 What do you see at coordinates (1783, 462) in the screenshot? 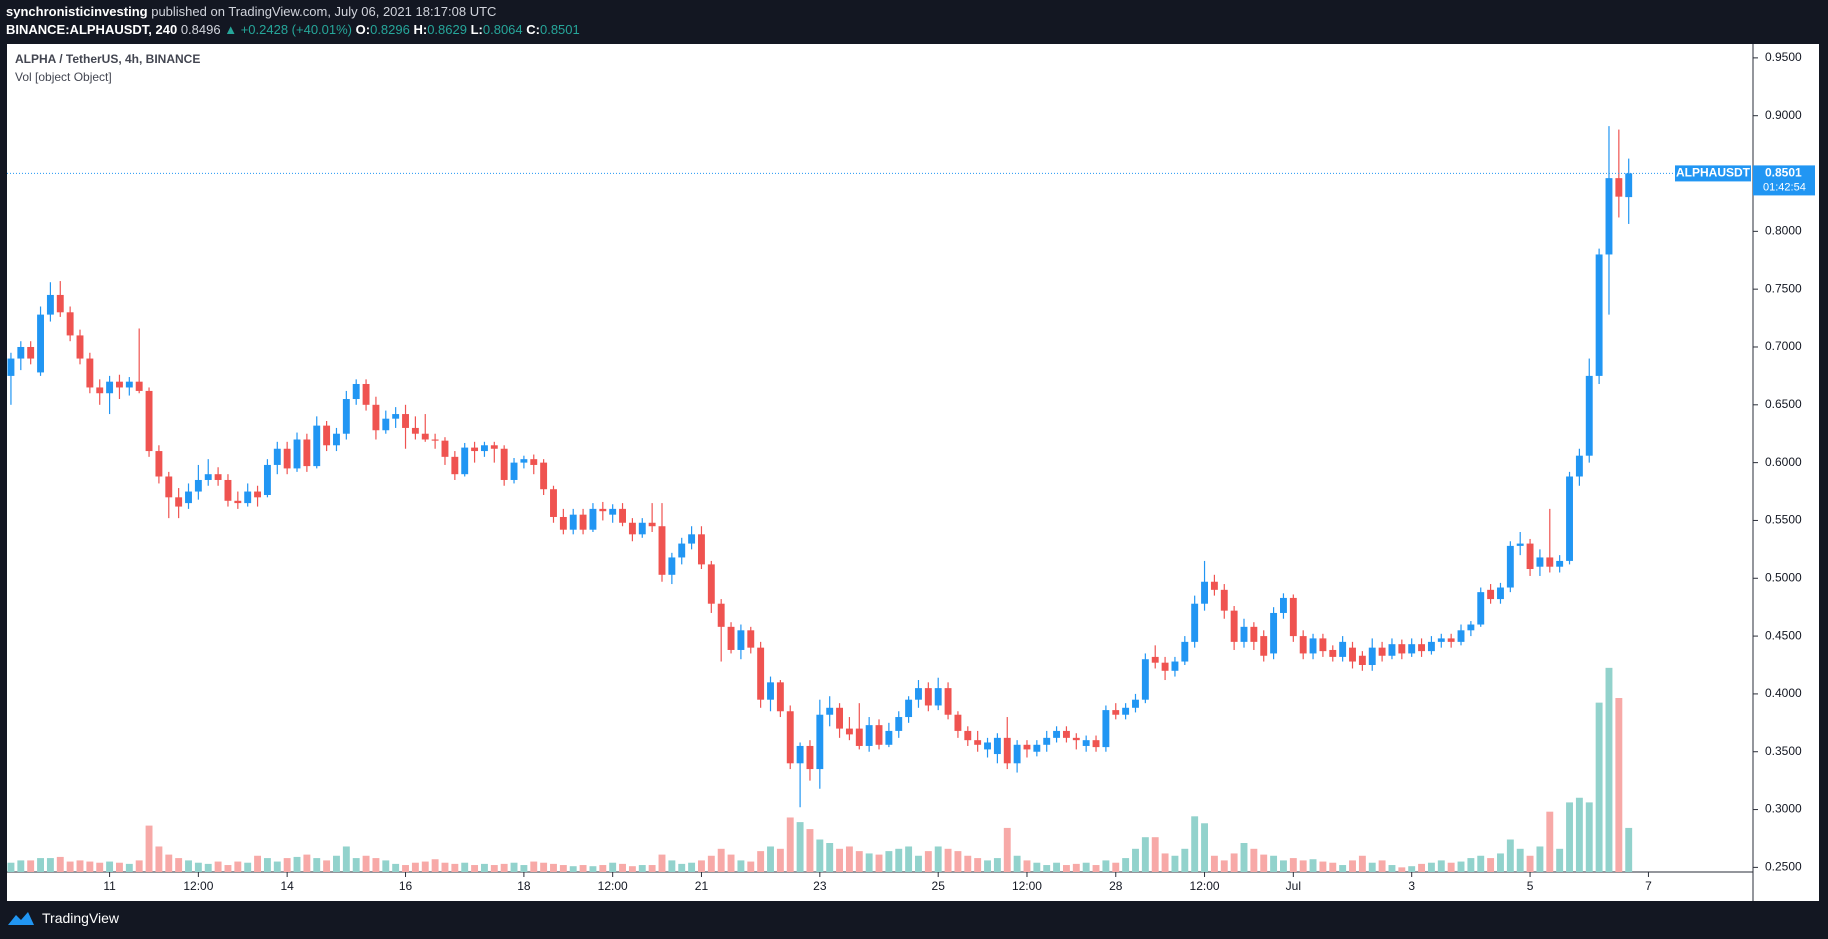
I see `y-tick-label: 0.6000` at bounding box center [1783, 462].